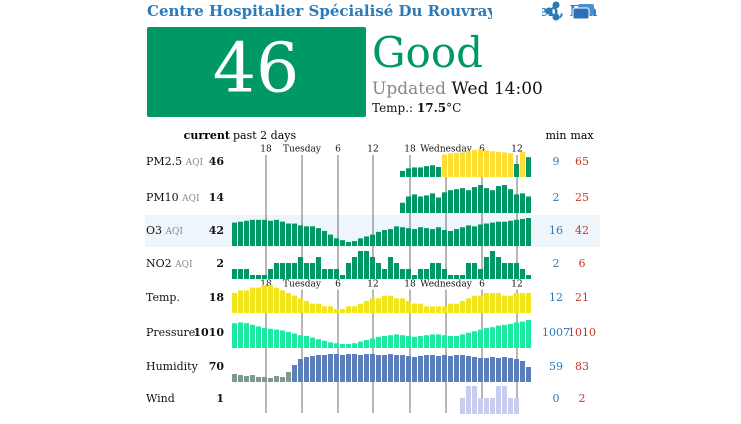 This screenshot has height=424, width=741. What do you see at coordinates (338, 150) in the screenshot?
I see `time-label: 6` at bounding box center [338, 150].